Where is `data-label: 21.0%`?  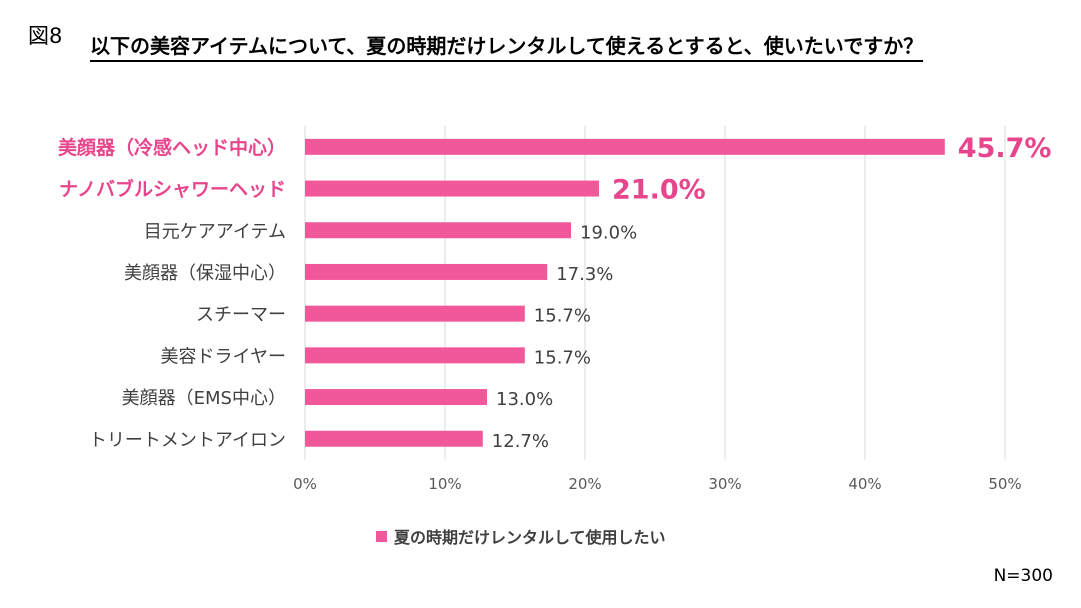 data-label: 21.0% is located at coordinates (659, 190).